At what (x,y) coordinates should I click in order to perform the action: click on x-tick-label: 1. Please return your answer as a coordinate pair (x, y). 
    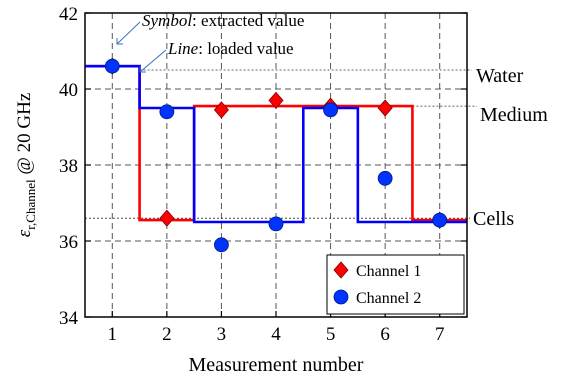
    Looking at the image, I should click on (113, 334).